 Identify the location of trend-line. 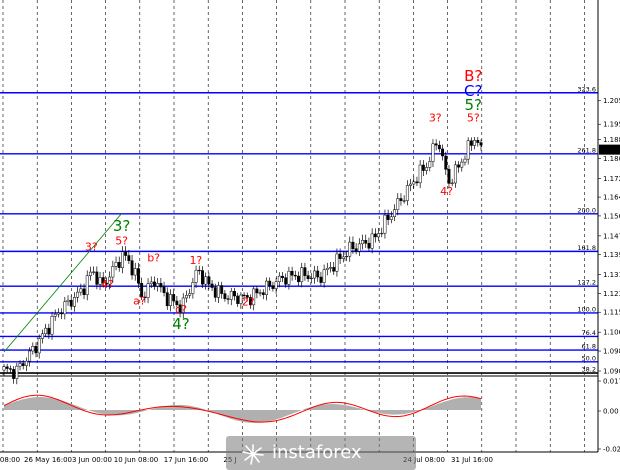
(63, 282).